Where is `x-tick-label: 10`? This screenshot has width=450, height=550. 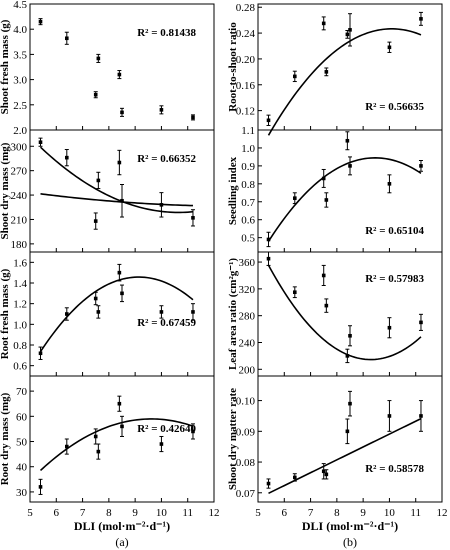 x-tick-label: 10 is located at coordinates (390, 513).